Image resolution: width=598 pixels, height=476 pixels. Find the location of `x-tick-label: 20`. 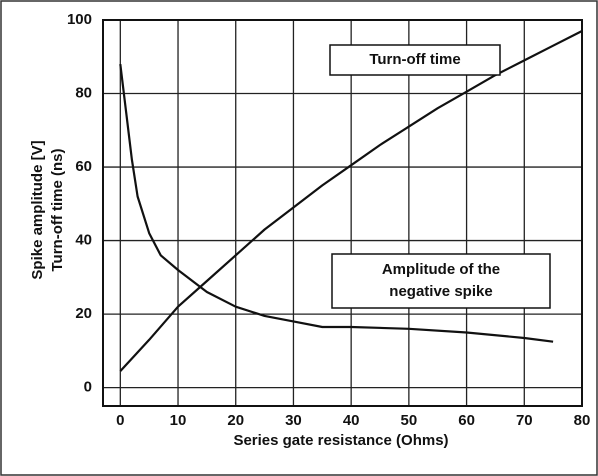

x-tick-label: 20 is located at coordinates (235, 420).